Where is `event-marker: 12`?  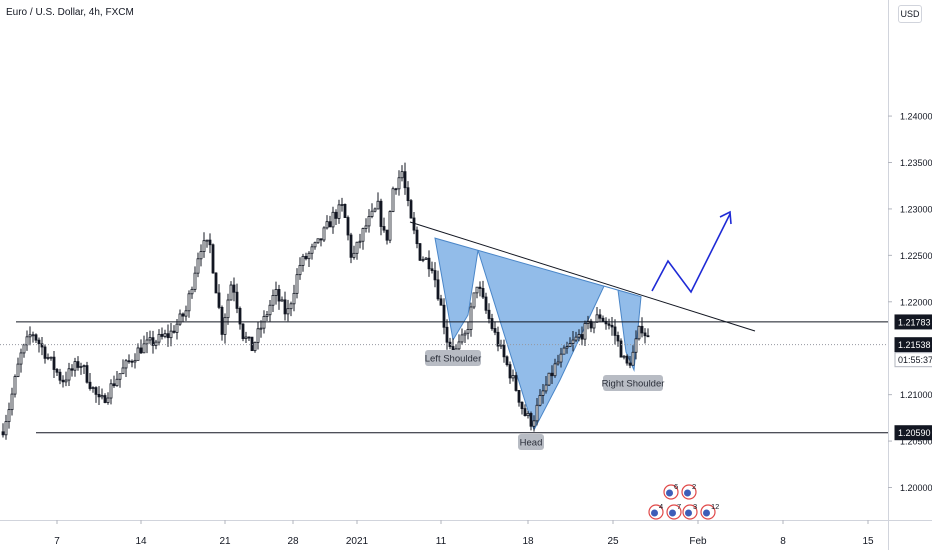 event-marker: 12 is located at coordinates (709, 511).